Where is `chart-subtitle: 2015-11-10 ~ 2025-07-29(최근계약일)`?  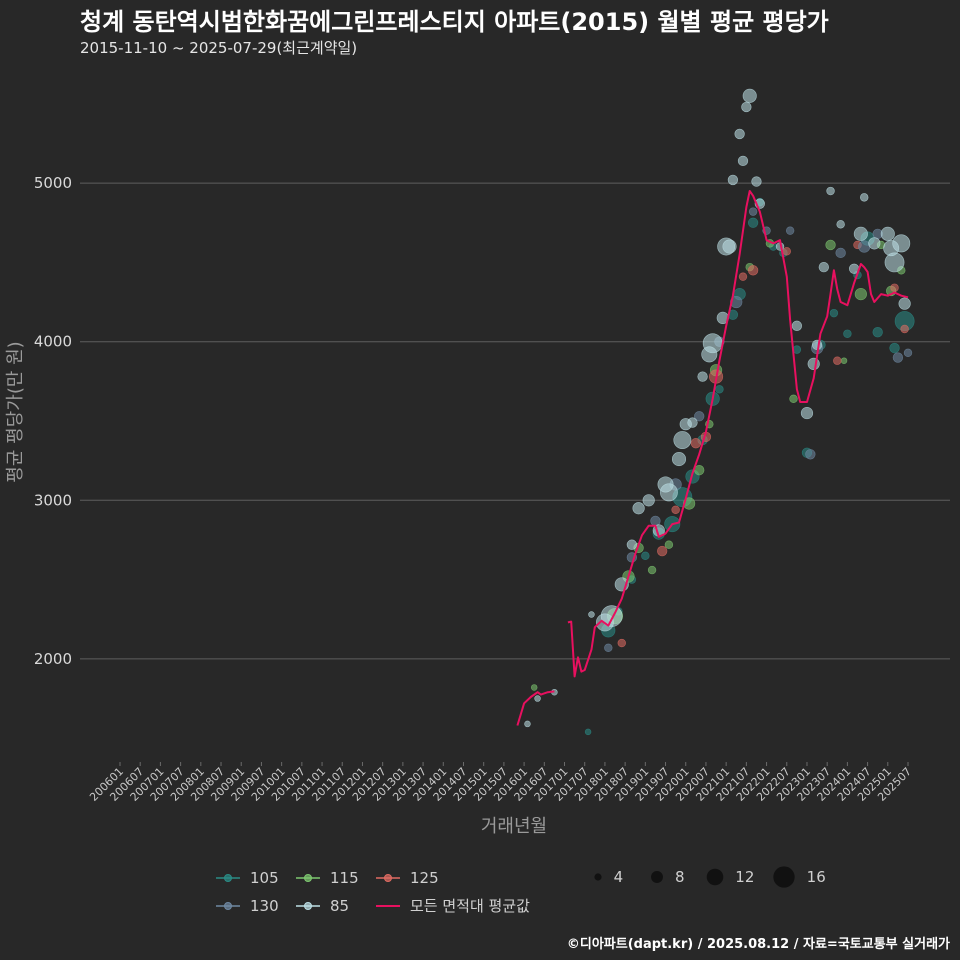 chart-subtitle: 2015-11-10 ~ 2025-07-29(최근계약일) is located at coordinates (218, 48).